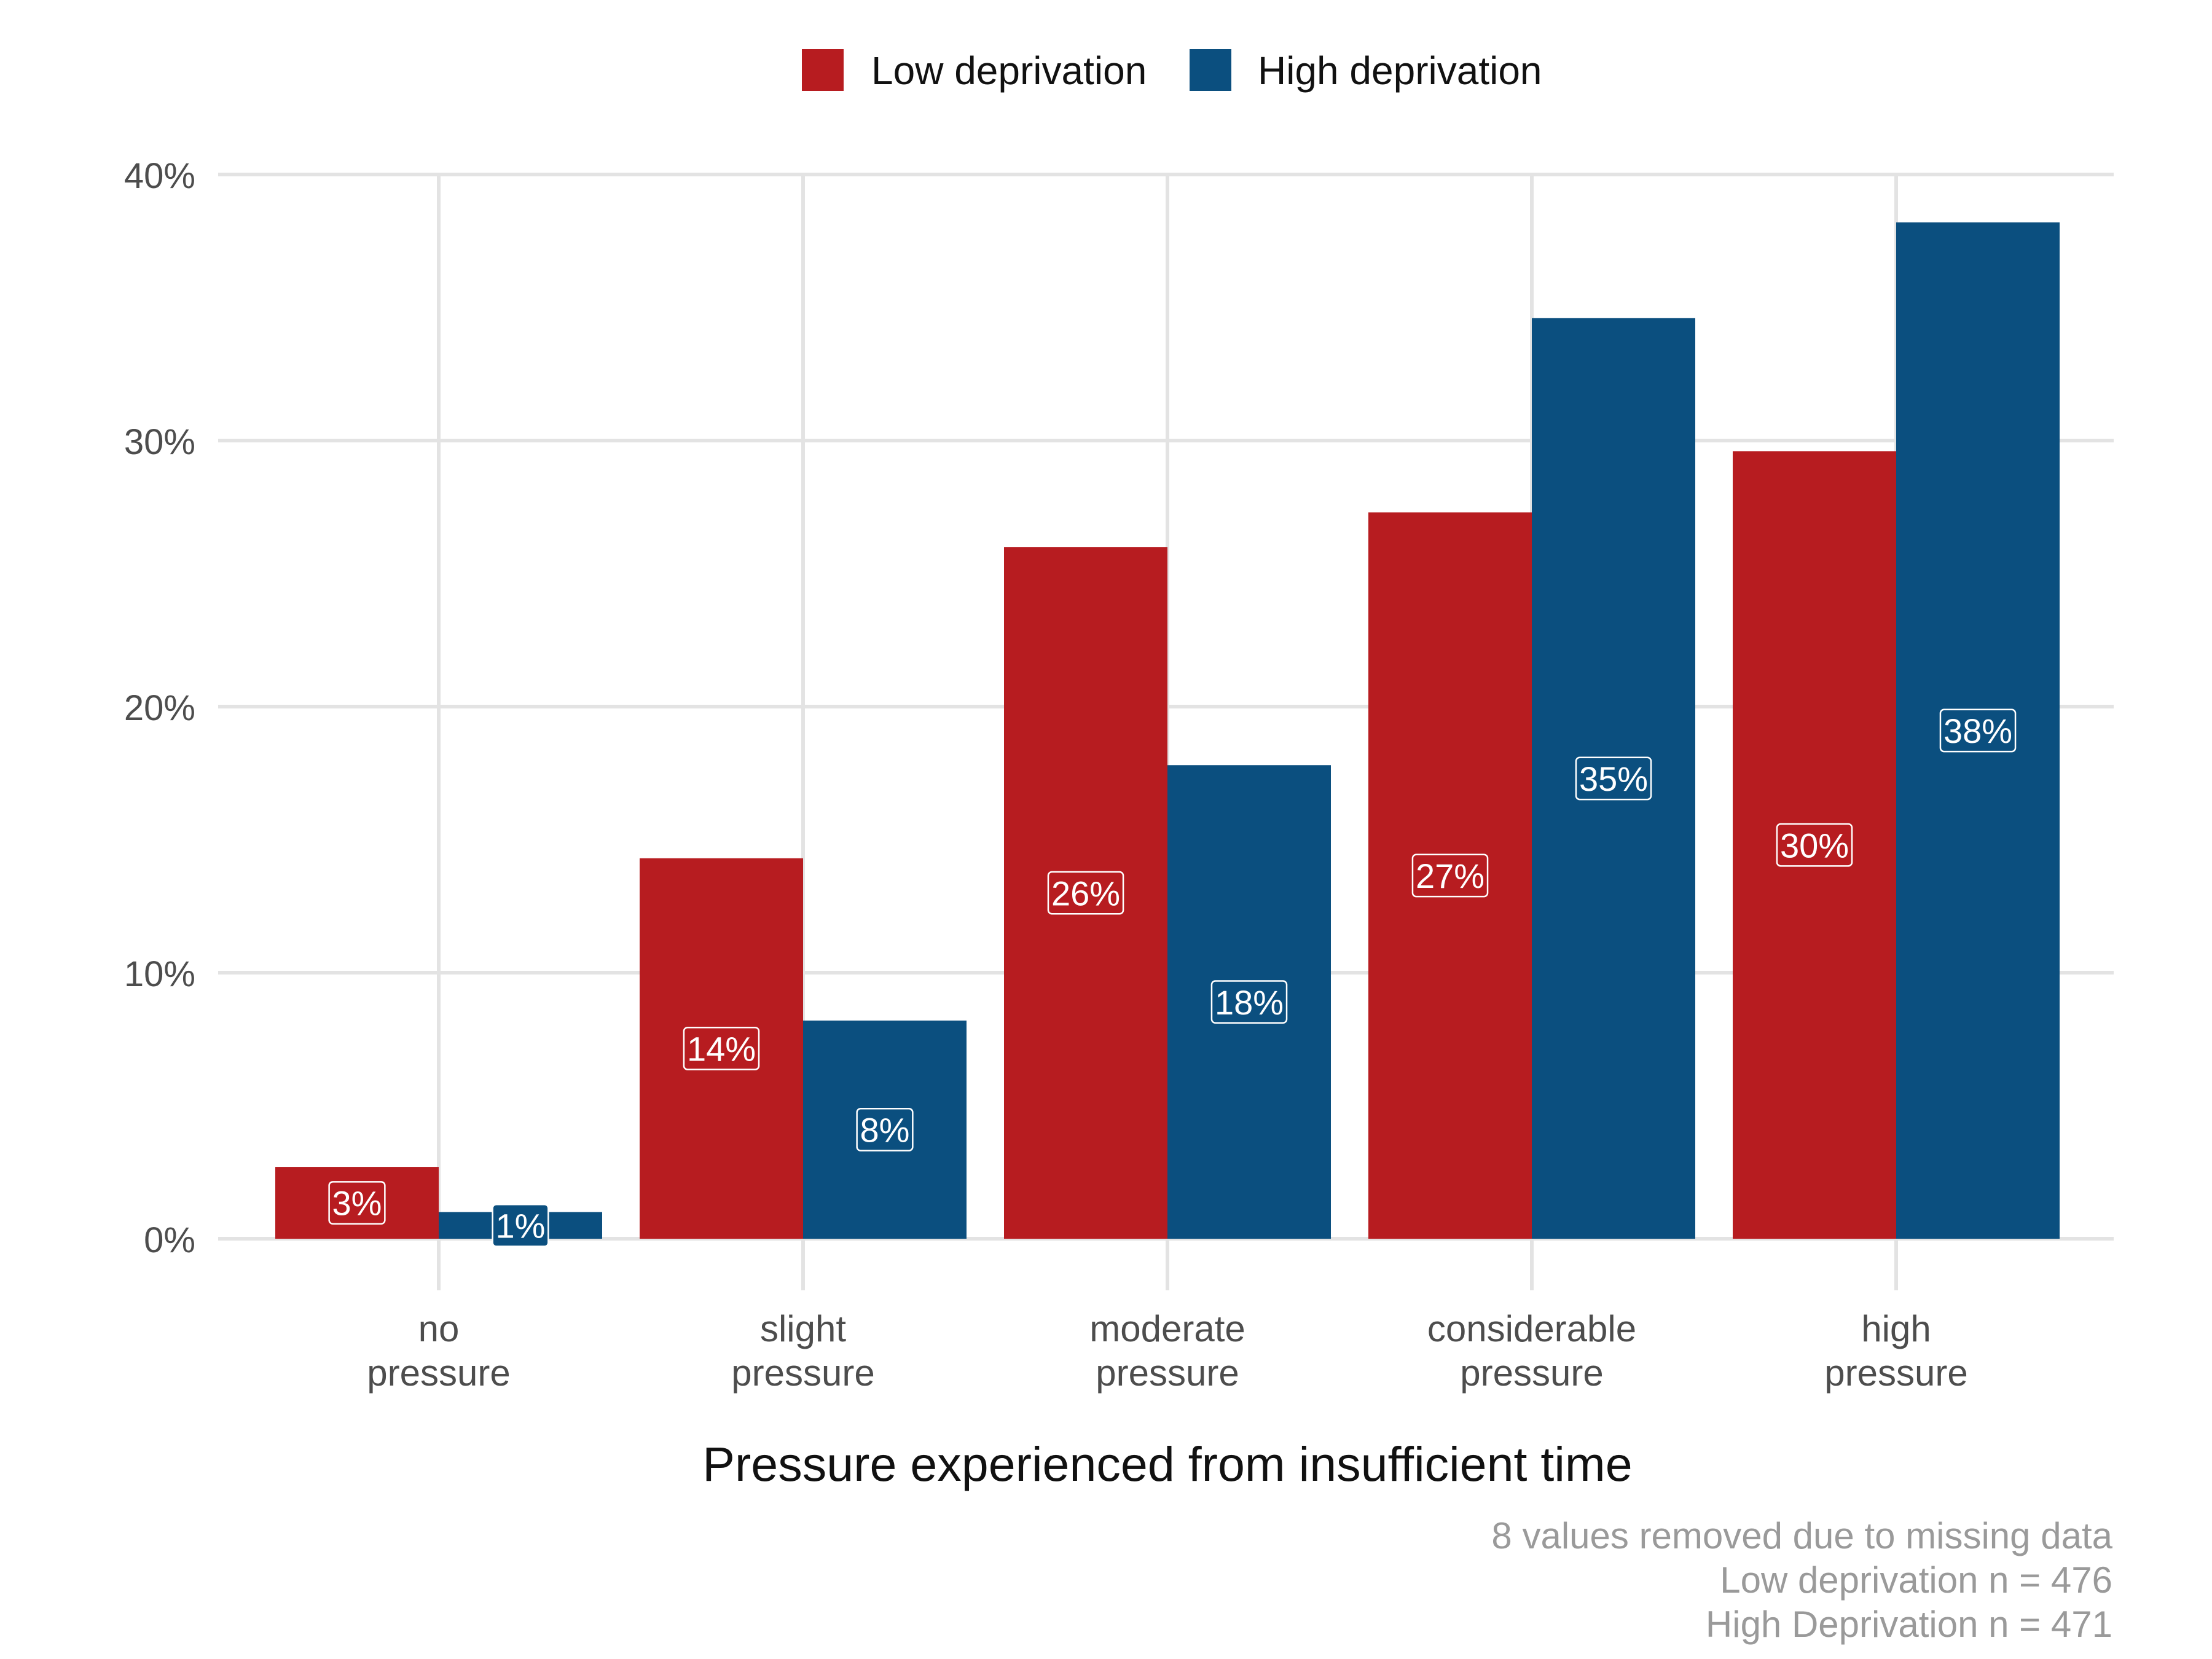 Image resolution: width=2212 pixels, height=1659 pixels. Describe the element at coordinates (1916, 1580) in the screenshot. I see `caption-line: Low deprivation n = 476` at that location.